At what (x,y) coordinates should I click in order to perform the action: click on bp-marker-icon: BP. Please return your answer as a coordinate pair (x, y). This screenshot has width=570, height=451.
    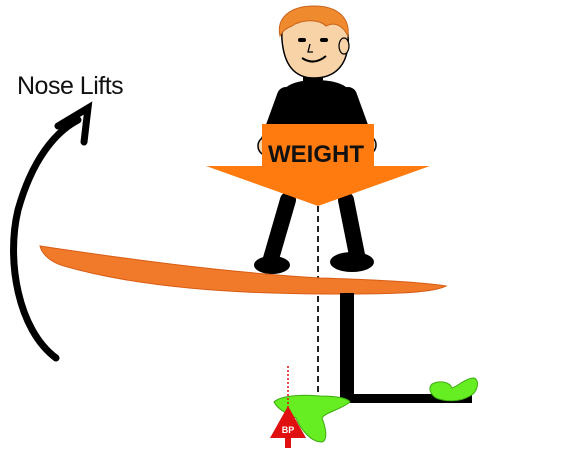
    Looking at the image, I should click on (288, 427).